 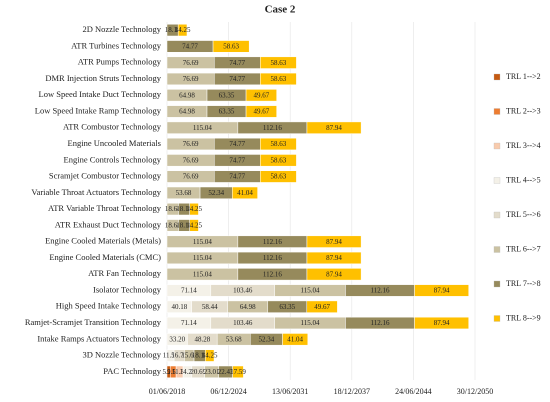 What do you see at coordinates (177, 339) in the screenshot?
I see `data-label: 33.20` at bounding box center [177, 339].